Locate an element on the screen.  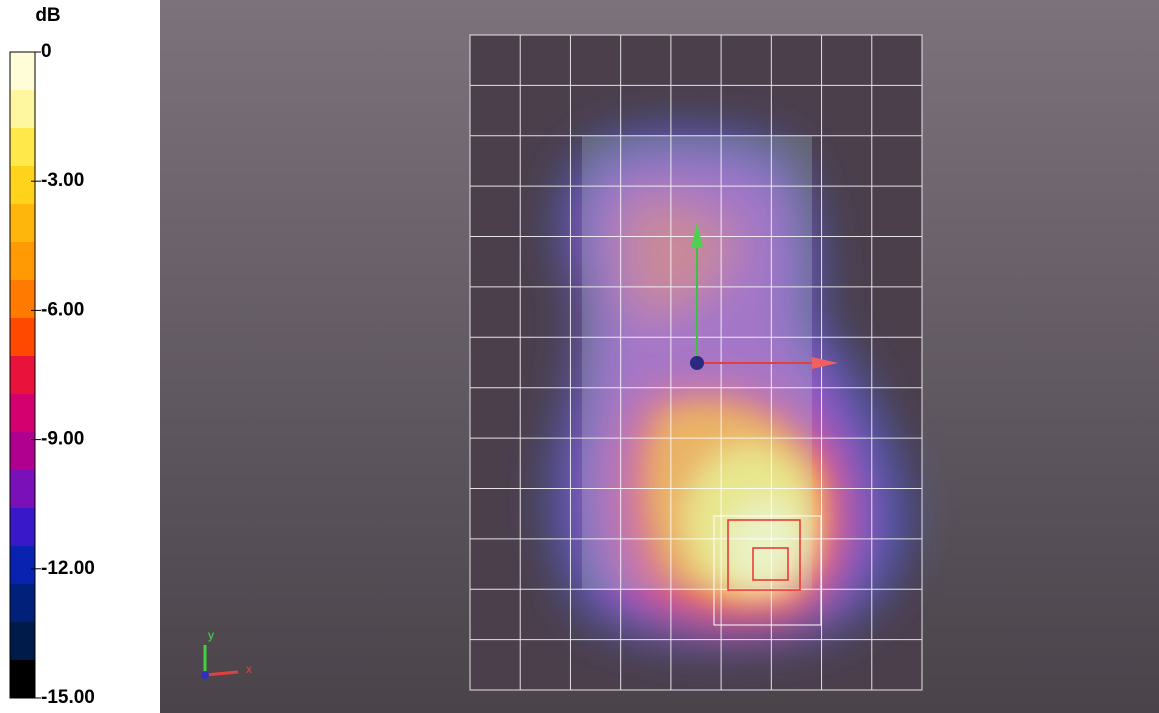
zoom-box is located at coordinates (767, 570).